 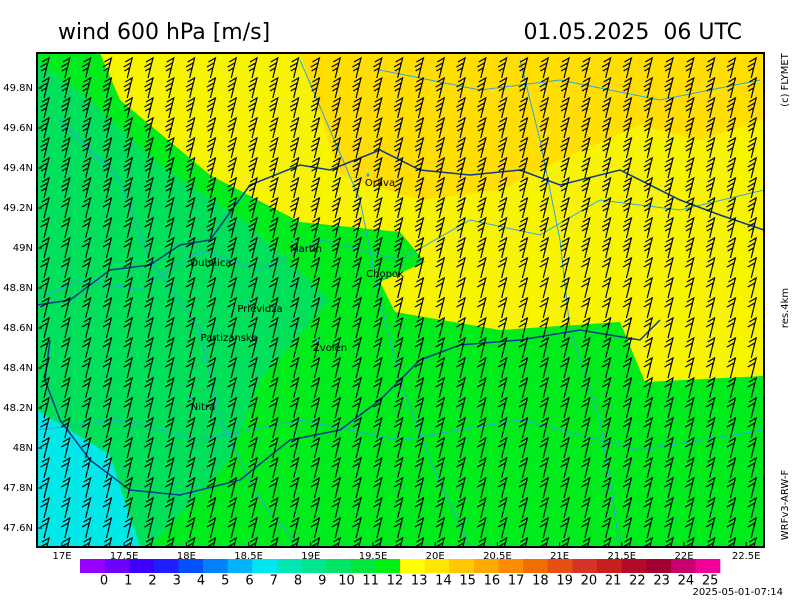 What do you see at coordinates (18, 128) in the screenshot?
I see `lat-label: 49.6N` at bounding box center [18, 128].